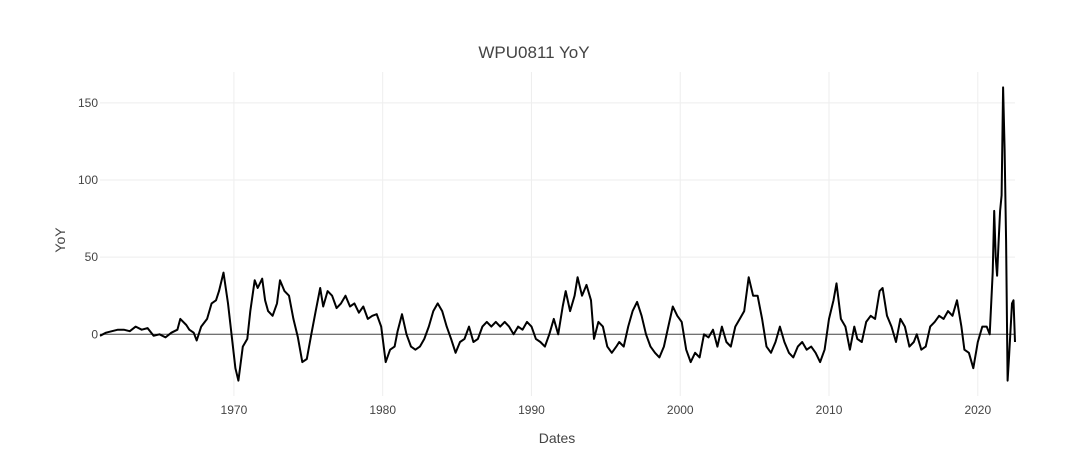  Describe the element at coordinates (60, 240) in the screenshot. I see `y-axis-title: YoY` at that location.